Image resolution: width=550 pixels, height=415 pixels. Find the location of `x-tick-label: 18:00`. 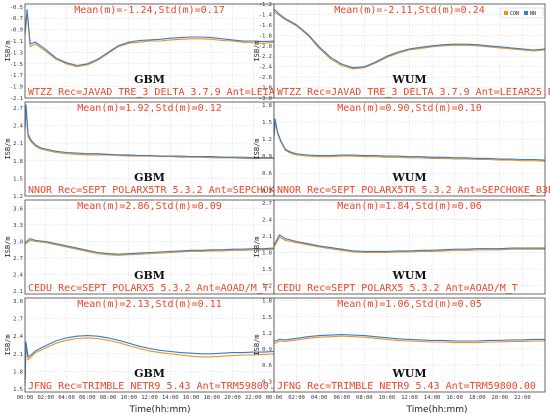

x-tick-label: 18:00 is located at coordinates (211, 398).